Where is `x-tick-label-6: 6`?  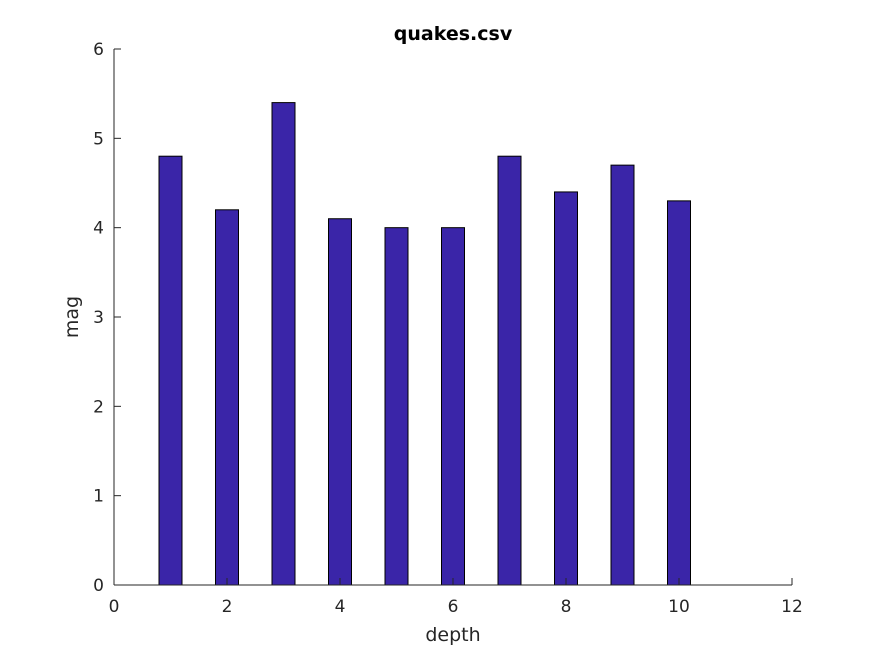 x-tick-label-6: 6 is located at coordinates (453, 607).